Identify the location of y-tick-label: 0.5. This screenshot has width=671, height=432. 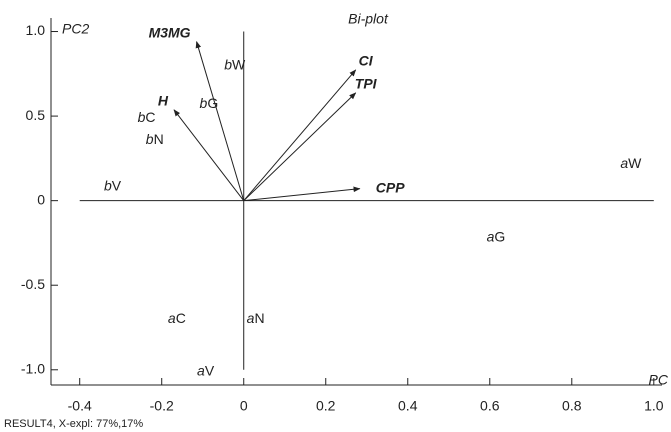
(36, 115).